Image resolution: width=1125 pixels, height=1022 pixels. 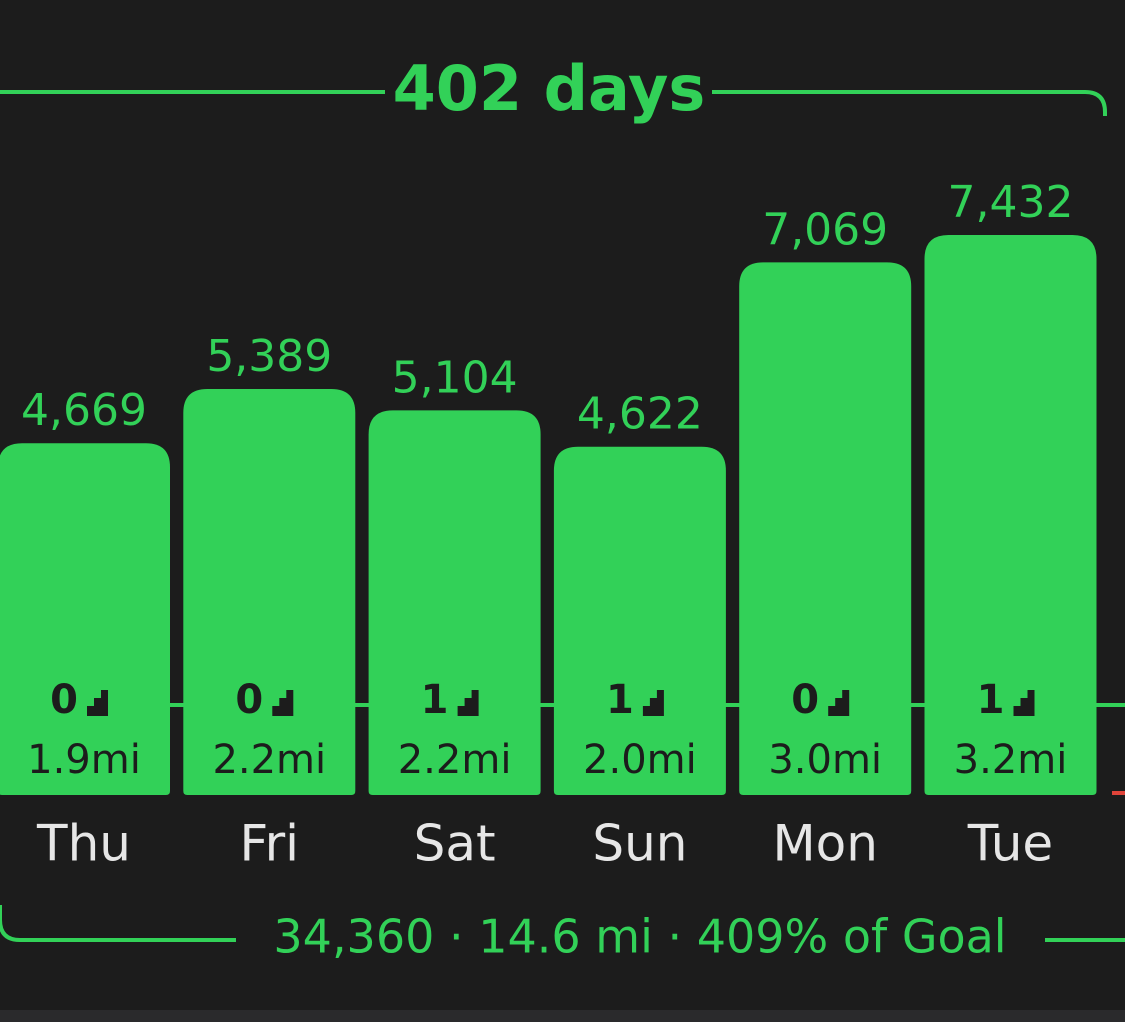 What do you see at coordinates (825, 760) in the screenshot?
I see `distance-label: 3.0mi` at bounding box center [825, 760].